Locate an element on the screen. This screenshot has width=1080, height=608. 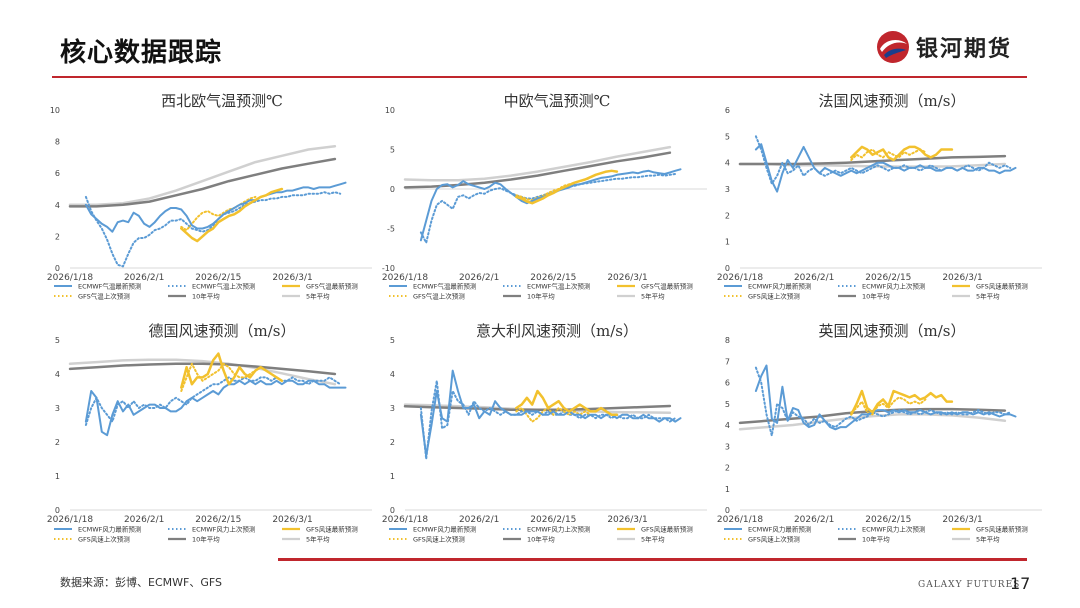
y-tick-label: 6 is located at coordinates (727, 383).